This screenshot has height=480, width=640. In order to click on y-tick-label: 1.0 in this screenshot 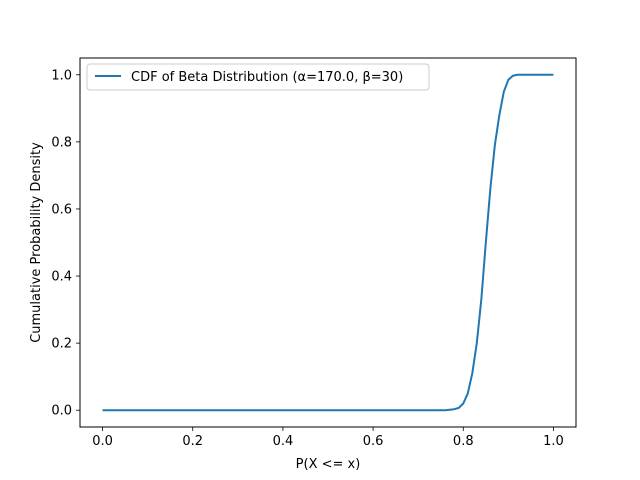, I will do `click(61, 75)`.